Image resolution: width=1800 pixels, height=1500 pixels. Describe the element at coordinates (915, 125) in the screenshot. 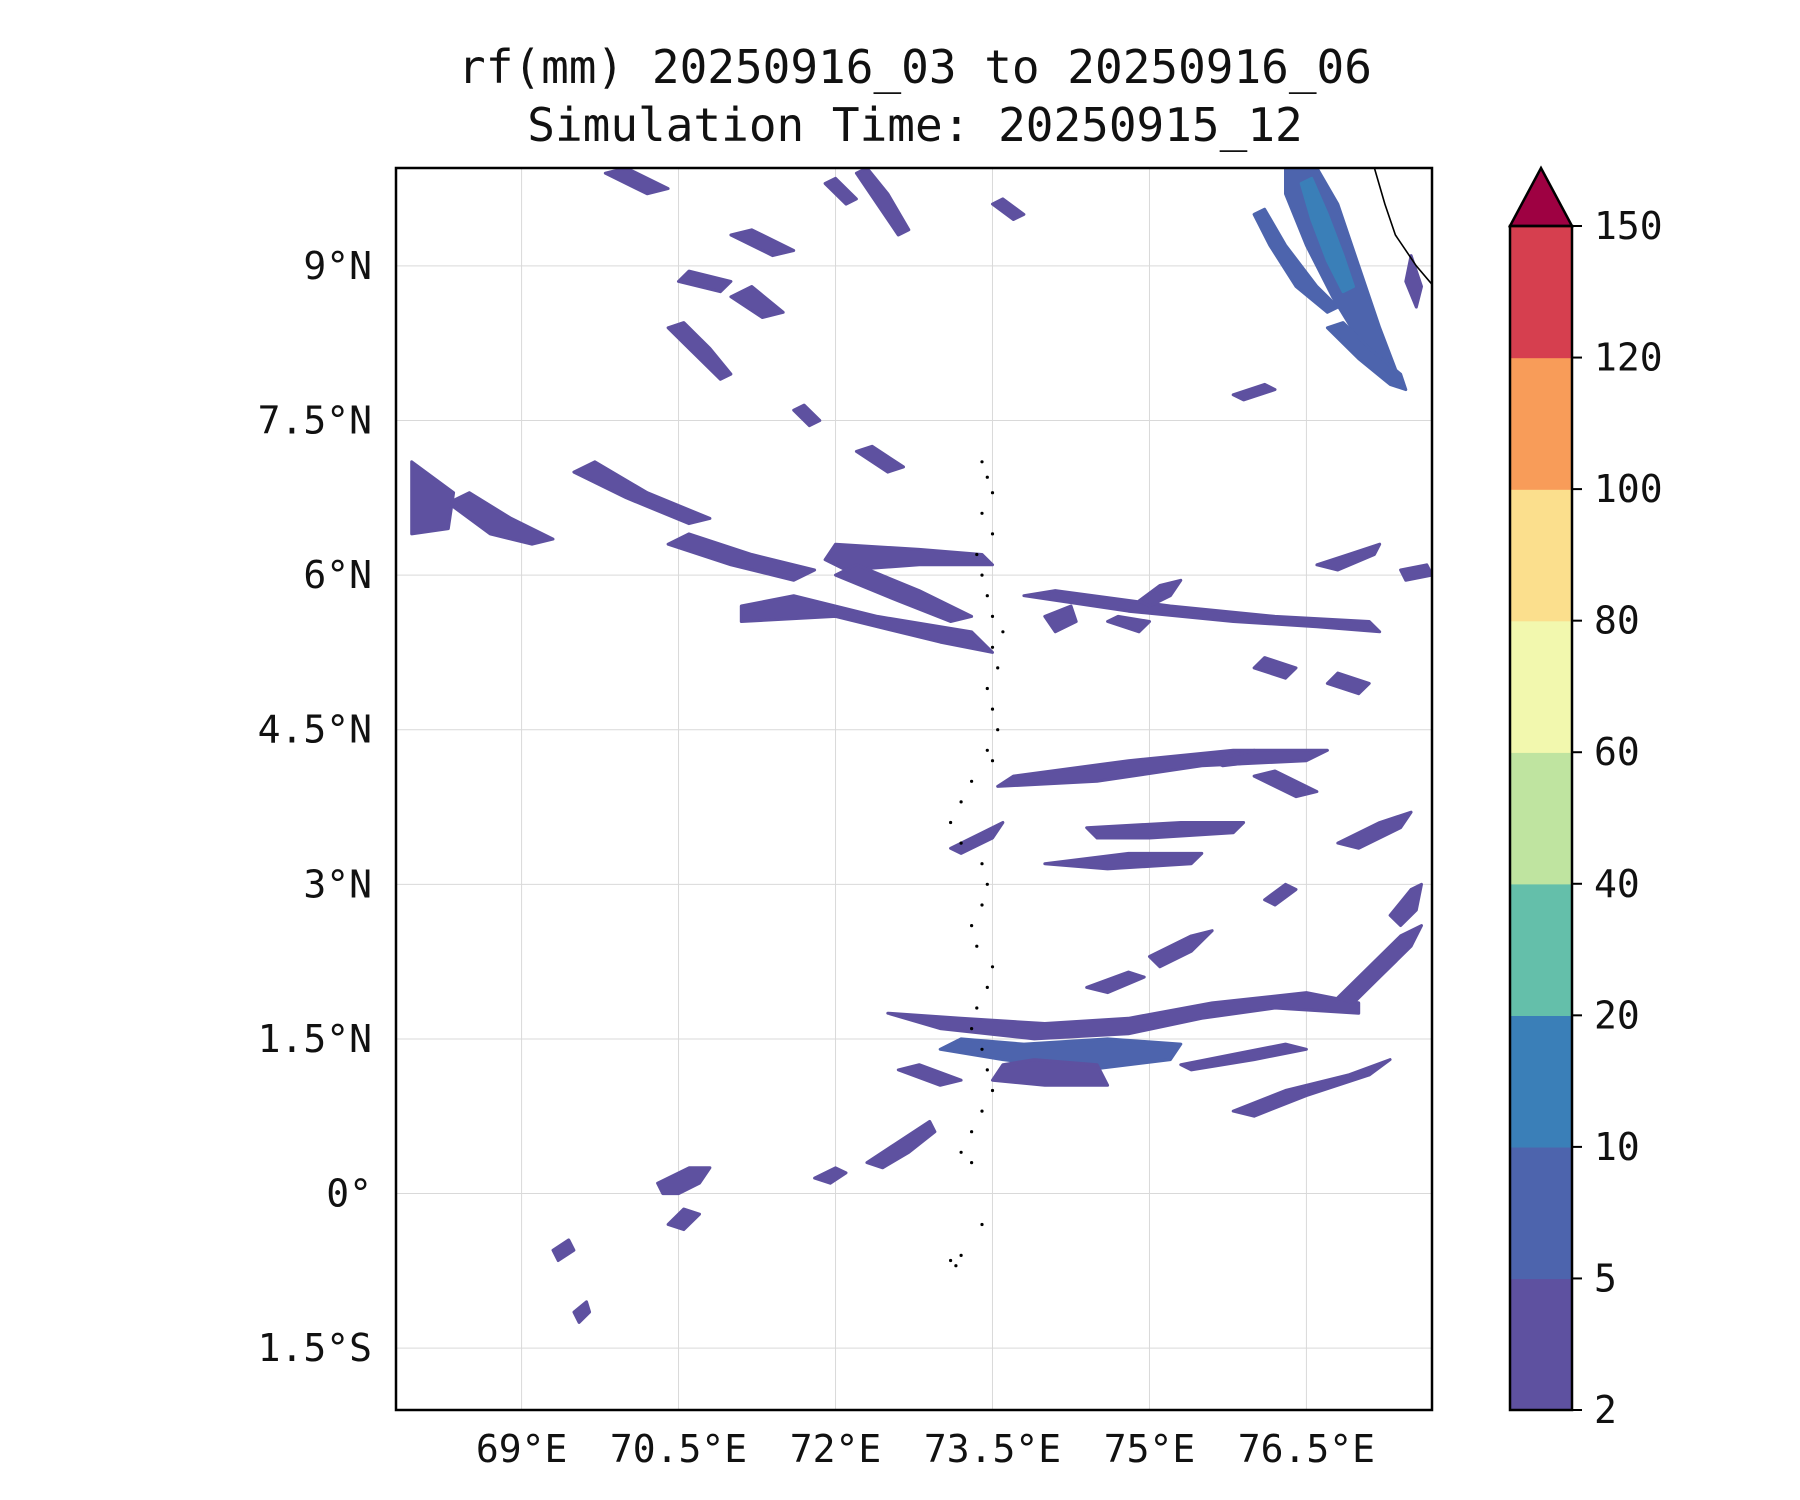

I see `map-subtitle: Simulation Time: 20250915_12` at that location.